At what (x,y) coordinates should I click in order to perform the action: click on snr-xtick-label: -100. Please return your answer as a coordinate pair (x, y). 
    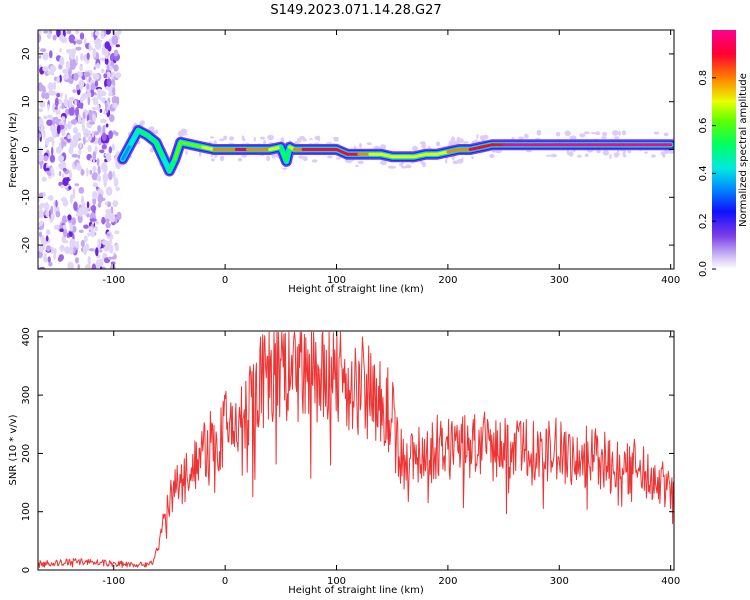
    Looking at the image, I should click on (113, 581).